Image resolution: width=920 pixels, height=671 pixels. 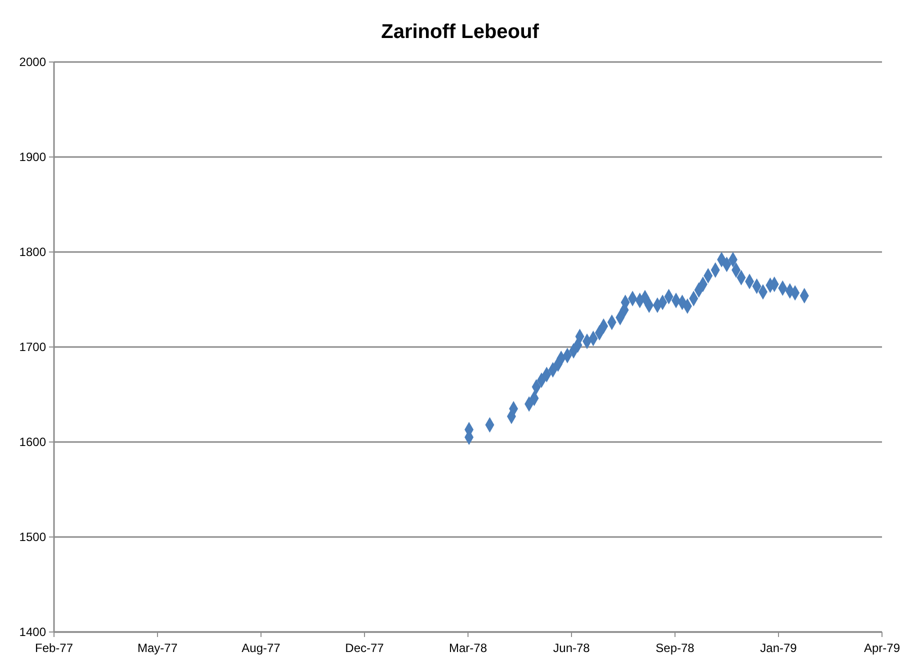 I want to click on y-tick-label: 1500, so click(x=32, y=537).